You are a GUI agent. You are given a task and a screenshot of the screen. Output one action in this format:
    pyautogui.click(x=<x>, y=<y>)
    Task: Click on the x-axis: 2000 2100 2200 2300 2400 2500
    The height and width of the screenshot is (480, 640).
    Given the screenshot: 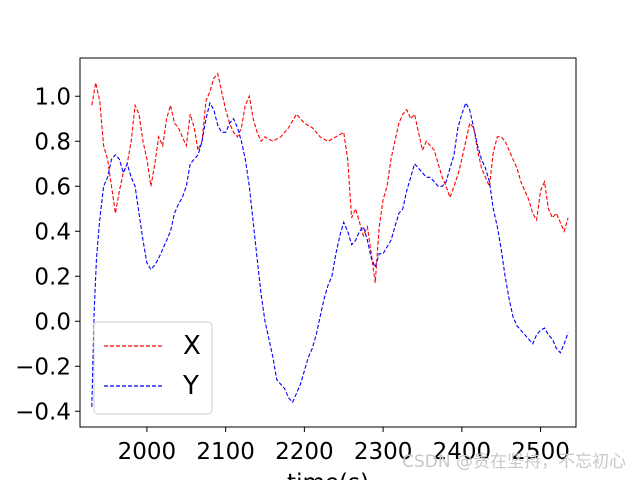 What is the action you would take?
    pyautogui.click(x=344, y=446)
    